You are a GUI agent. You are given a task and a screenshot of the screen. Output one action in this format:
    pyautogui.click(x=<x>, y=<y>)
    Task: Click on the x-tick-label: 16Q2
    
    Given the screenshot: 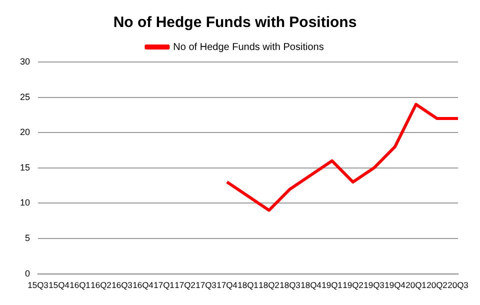 What is the action you would take?
    pyautogui.click(x=101, y=285)
    